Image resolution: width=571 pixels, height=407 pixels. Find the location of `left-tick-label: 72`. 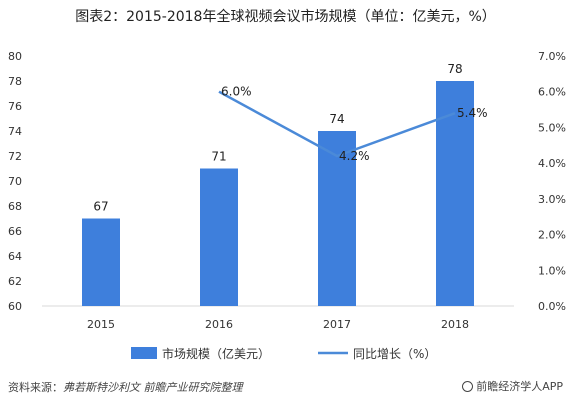

left-tick-label: 72 is located at coordinates (15, 156).